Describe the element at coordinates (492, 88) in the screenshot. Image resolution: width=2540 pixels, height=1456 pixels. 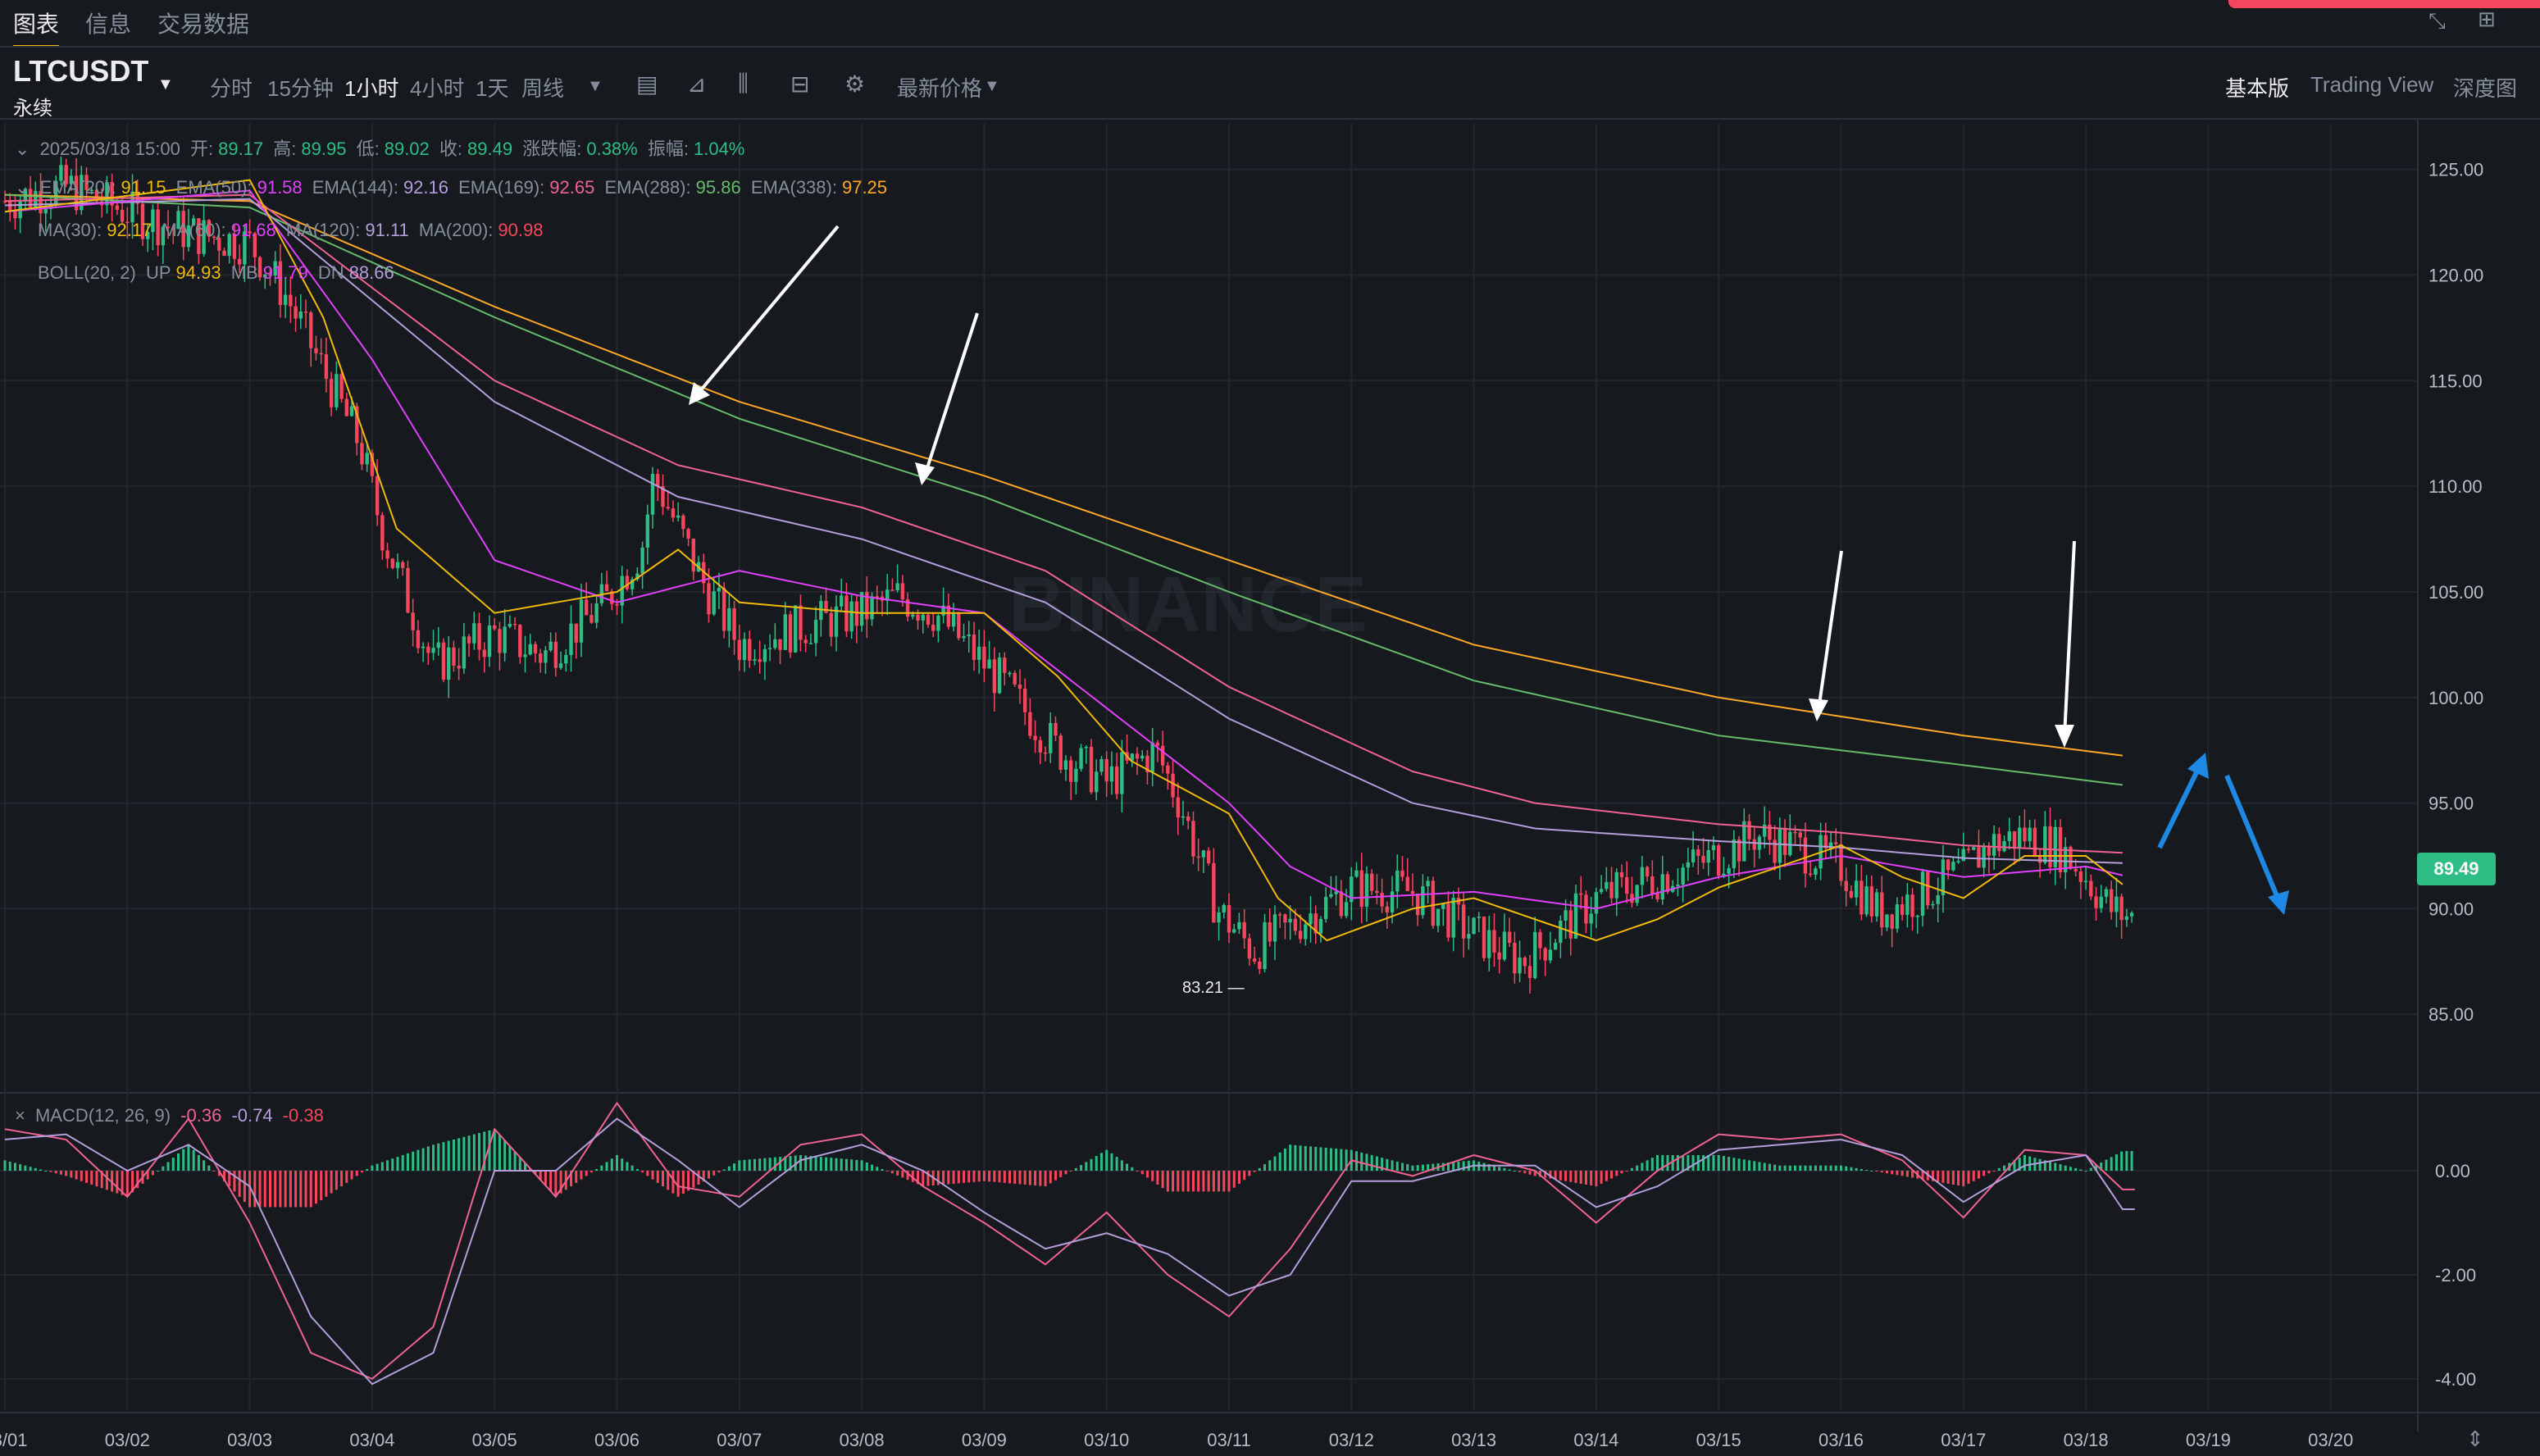
I see `timeframe-1d: 1天` at that location.